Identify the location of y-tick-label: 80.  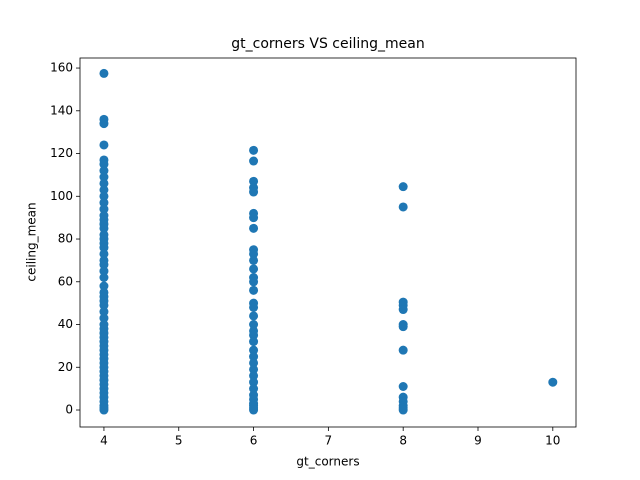
(65, 239).